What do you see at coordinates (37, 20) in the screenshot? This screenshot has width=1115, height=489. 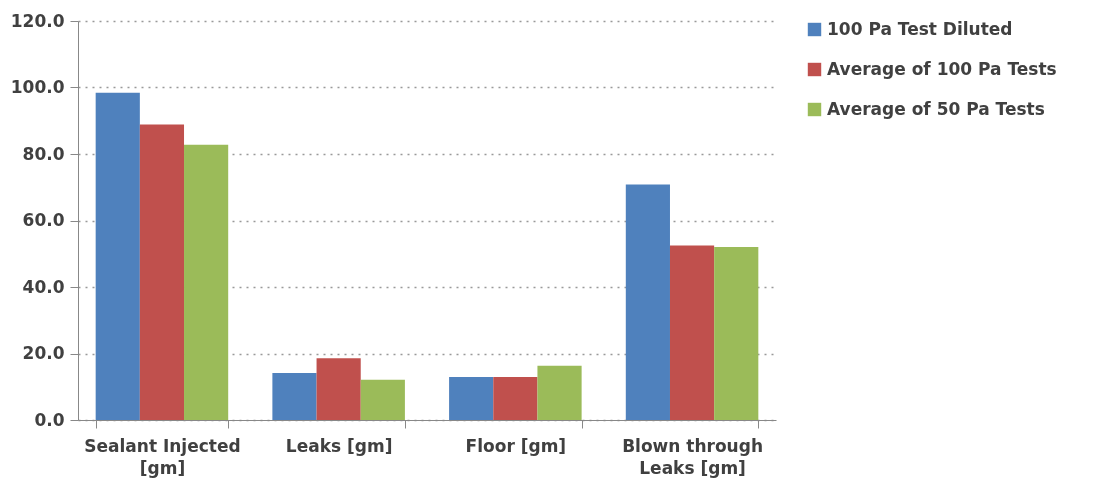 I see `y-tick-label: 120.0` at bounding box center [37, 20].